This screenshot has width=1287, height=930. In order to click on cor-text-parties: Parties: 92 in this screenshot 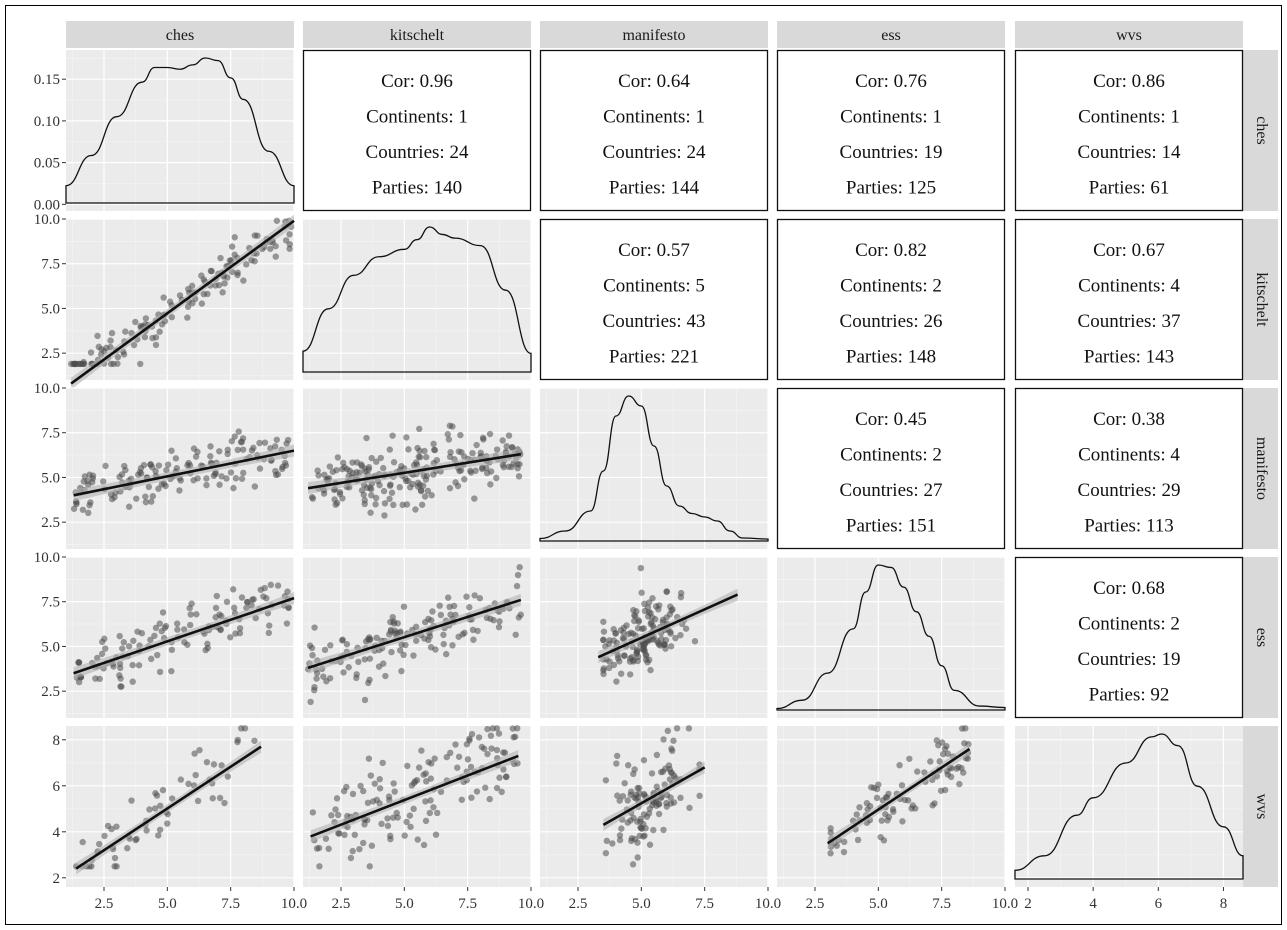, I will do `click(1129, 695)`.